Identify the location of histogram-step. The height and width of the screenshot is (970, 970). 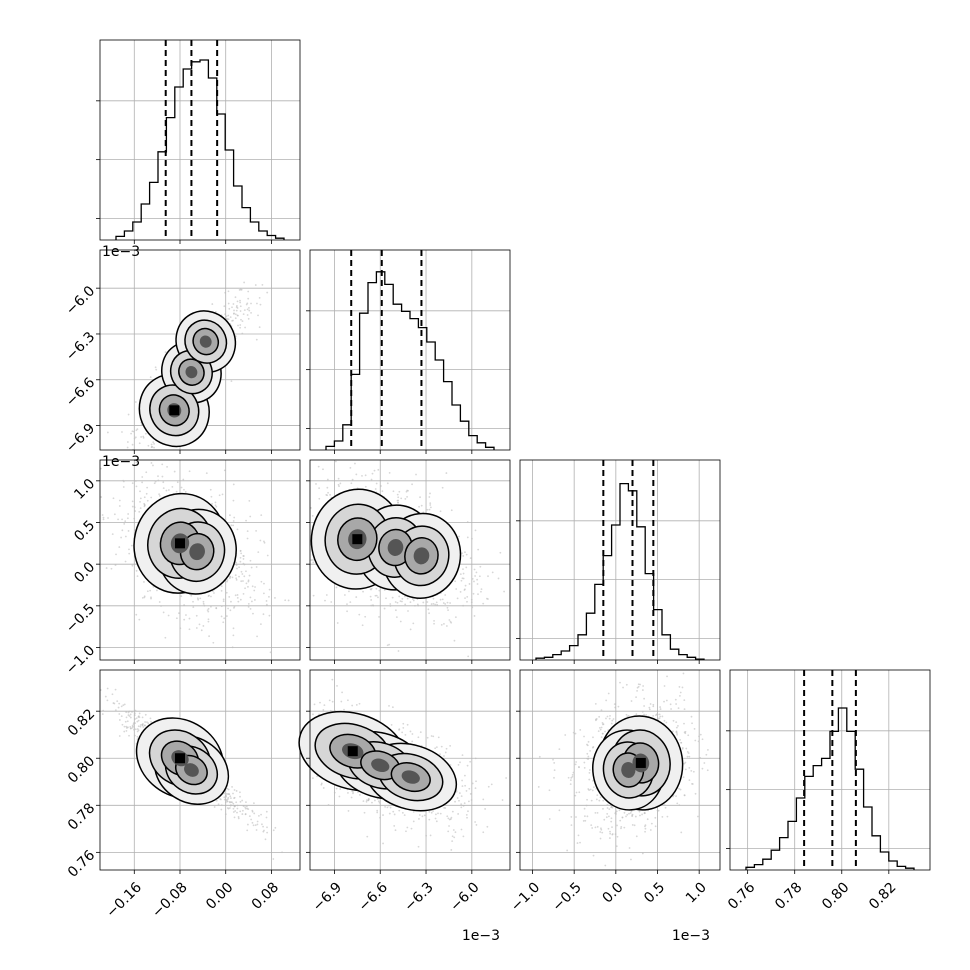
(200, 149).